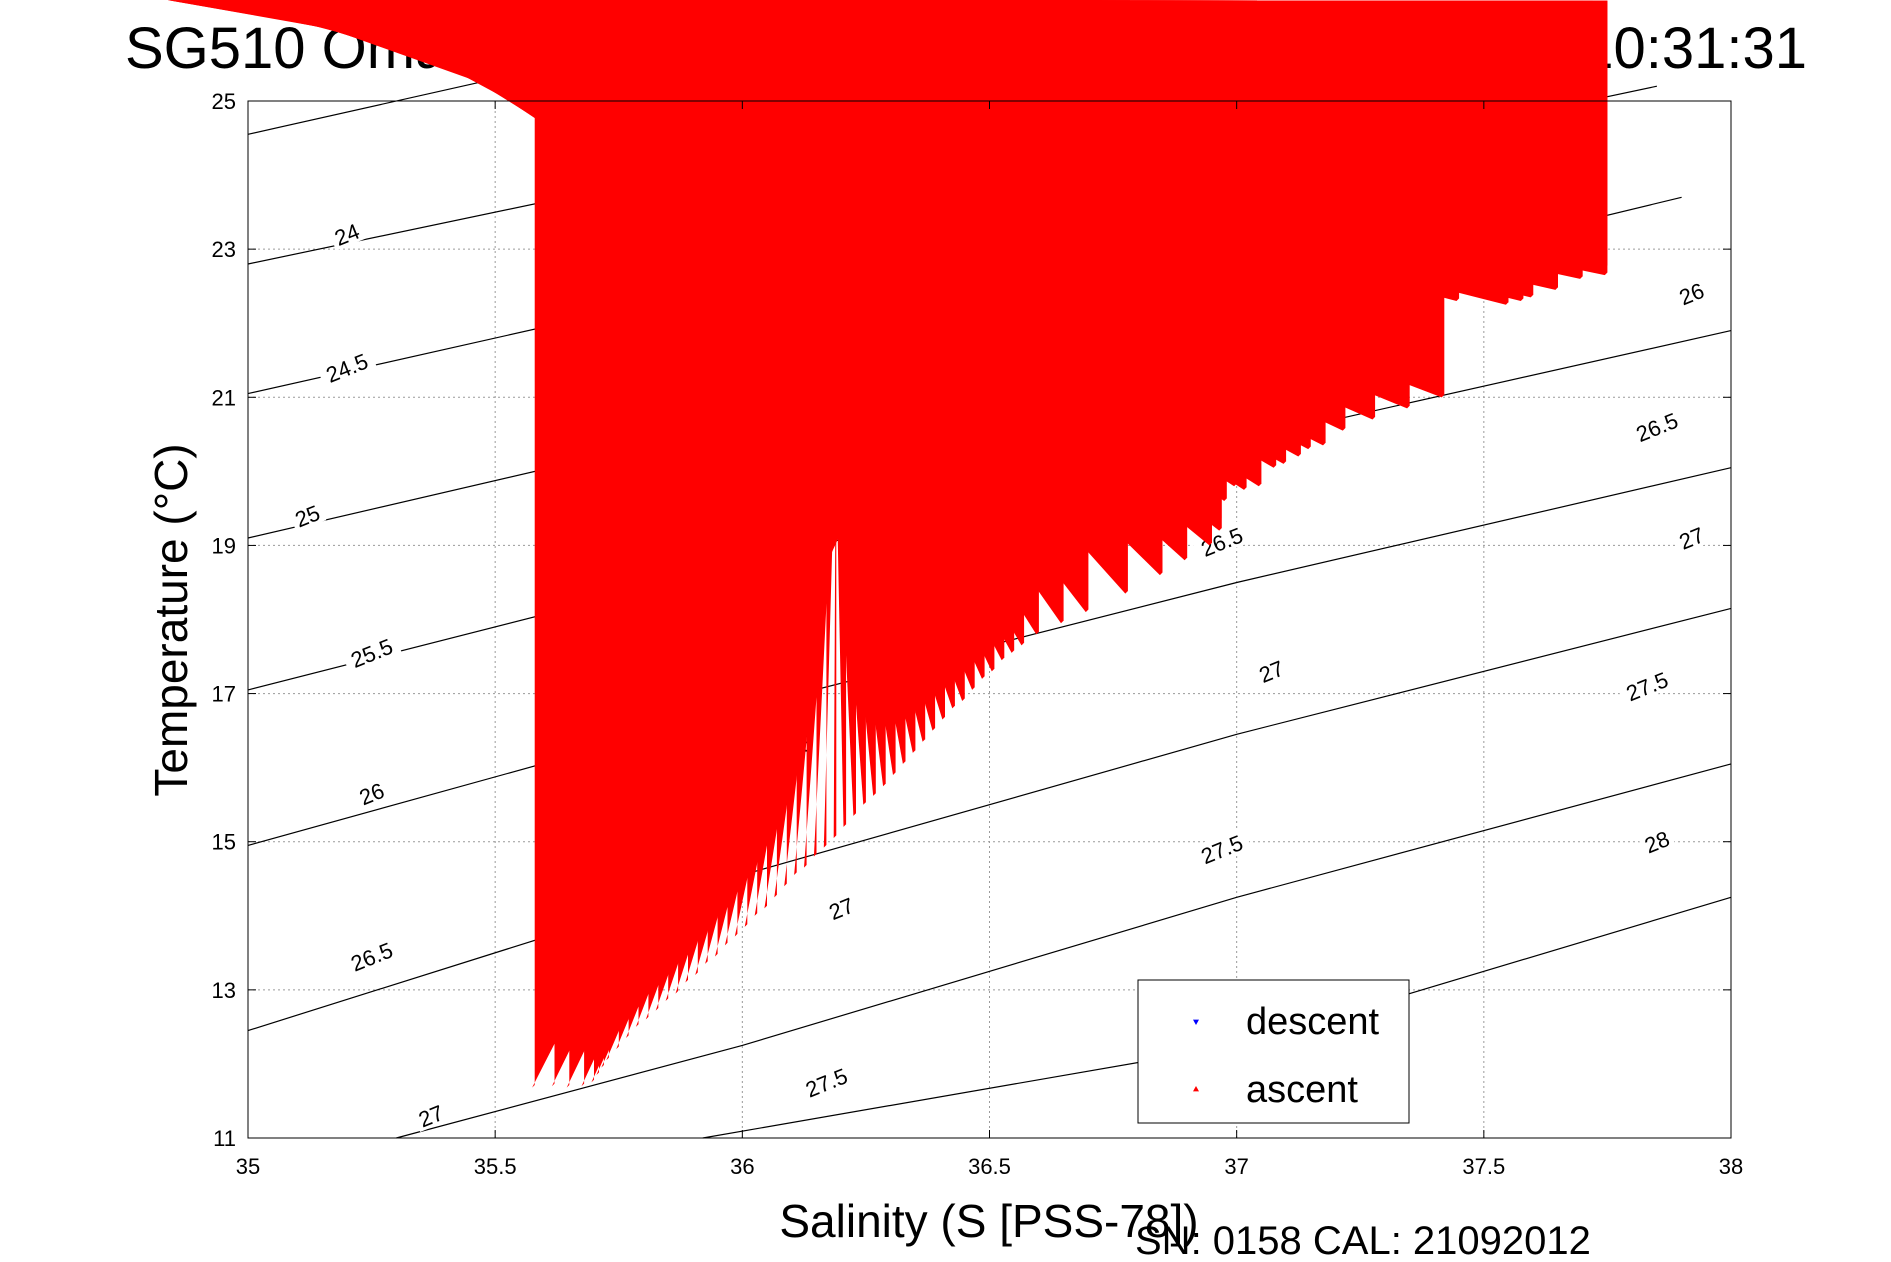 The height and width of the screenshot is (1262, 1891). I want to click on x-tick-label: 35.5, so click(495, 1166).